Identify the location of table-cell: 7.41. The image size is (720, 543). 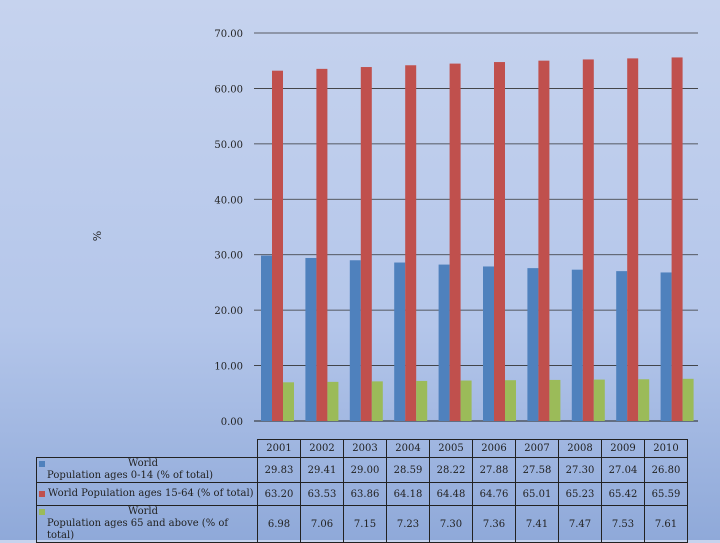
(537, 524).